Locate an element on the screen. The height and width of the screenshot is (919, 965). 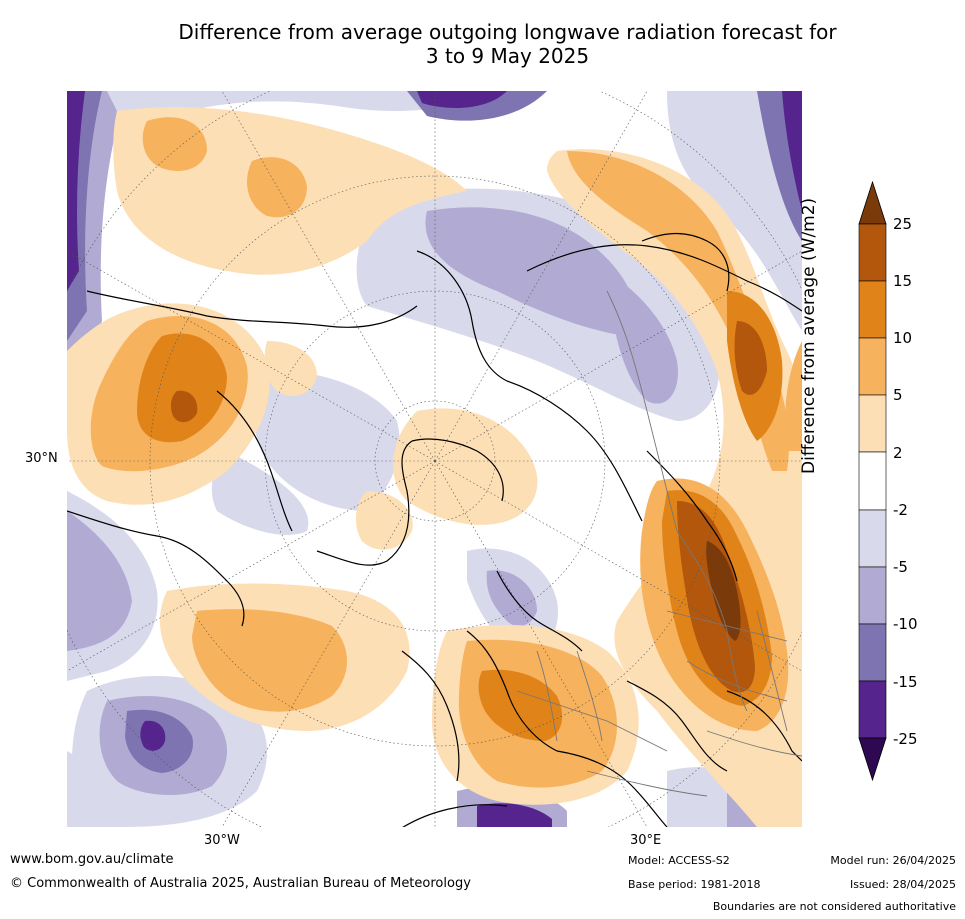
colorbar-extend-bottom is located at coordinates (872, 759).